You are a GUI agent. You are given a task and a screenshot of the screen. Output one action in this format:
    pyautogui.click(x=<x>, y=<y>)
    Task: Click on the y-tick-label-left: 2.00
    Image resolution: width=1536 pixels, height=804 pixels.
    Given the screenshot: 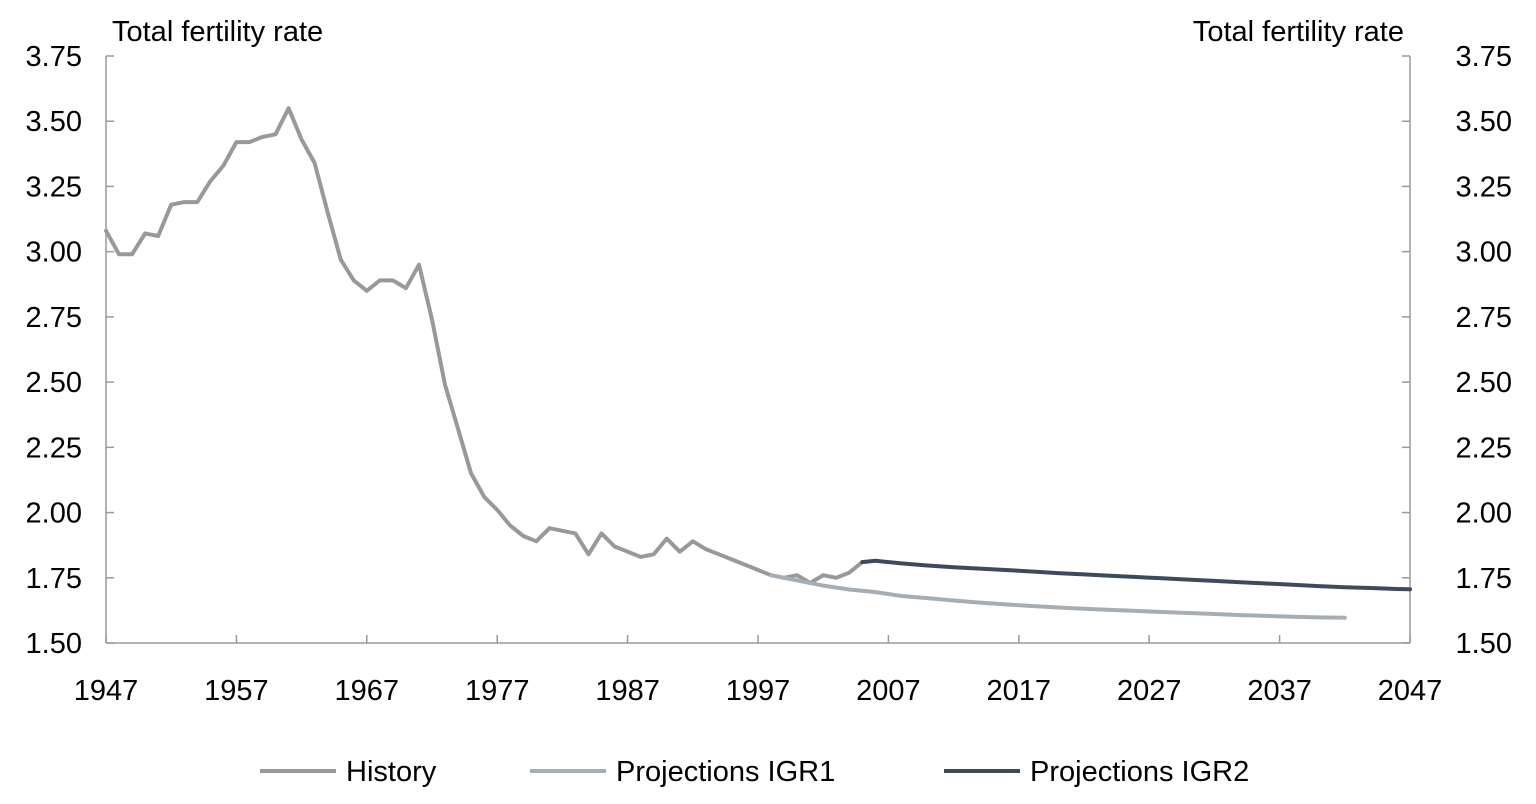 What is the action you would take?
    pyautogui.click(x=54, y=514)
    